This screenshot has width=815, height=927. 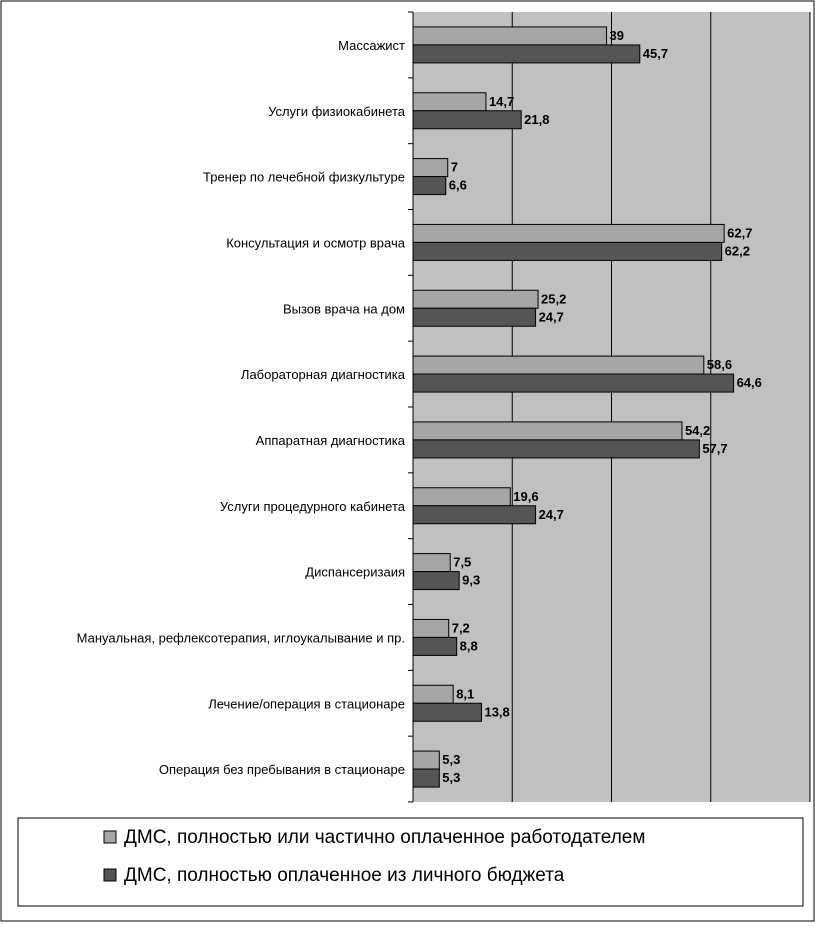 What do you see at coordinates (719, 364) in the screenshot?
I see `value-label-employer: 58,6` at bounding box center [719, 364].